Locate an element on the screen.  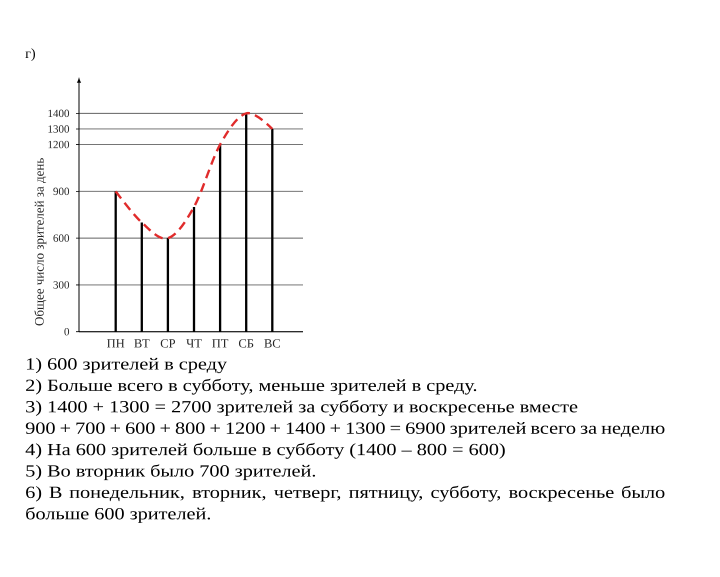
text: 1) 600 зрителей в среду is located at coordinates (126, 366).